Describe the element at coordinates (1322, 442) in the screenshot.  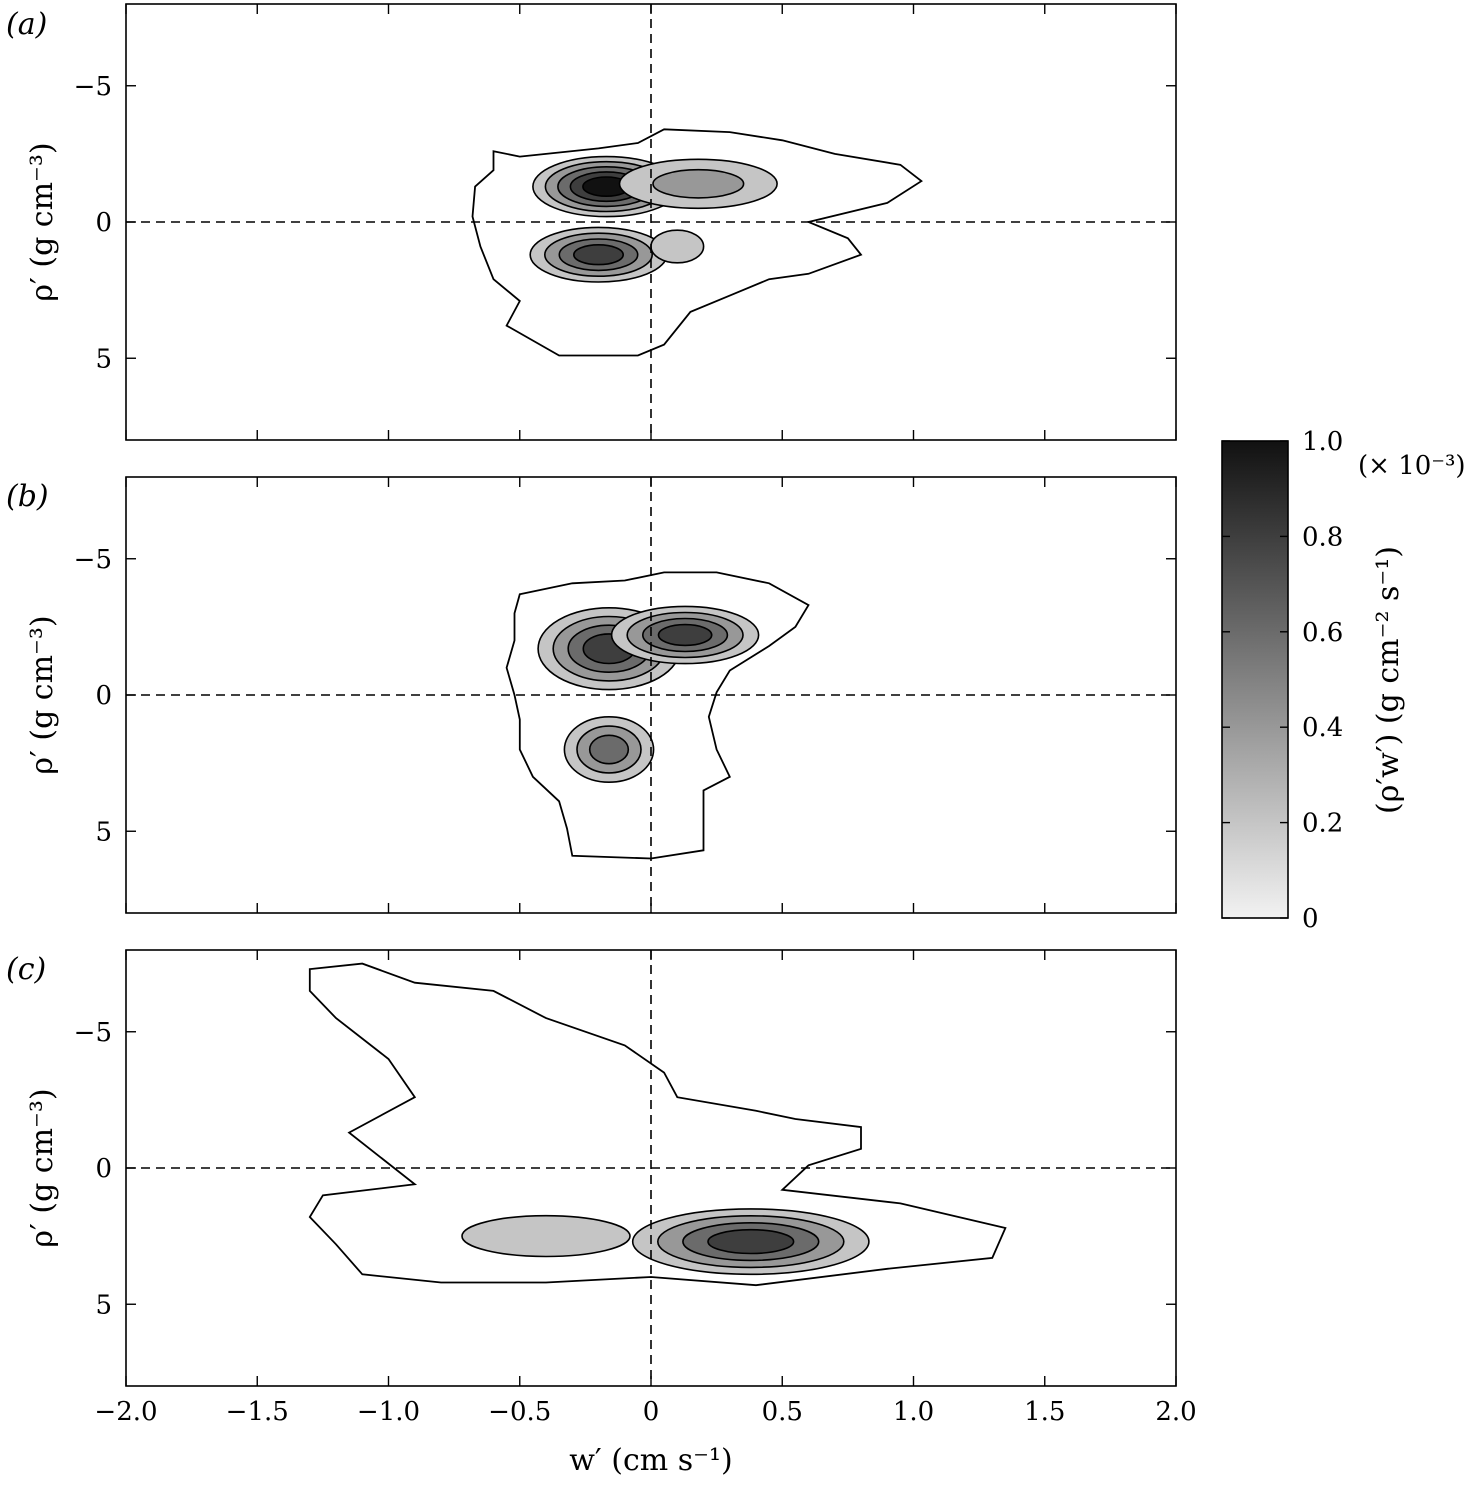
I see `colorbar-tick-label: 1.0` at that location.